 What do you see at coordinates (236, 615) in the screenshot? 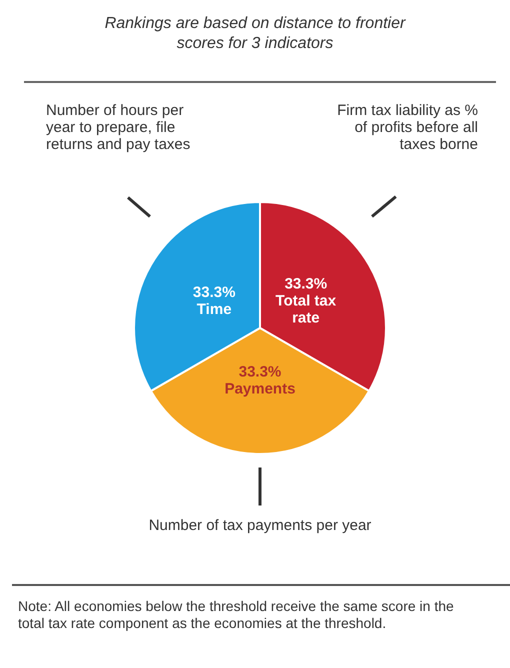
I see `text: Note: All economies below the threshold receive the same score in the total tax rate component as the economies at the threshold.` at bounding box center [236, 615].